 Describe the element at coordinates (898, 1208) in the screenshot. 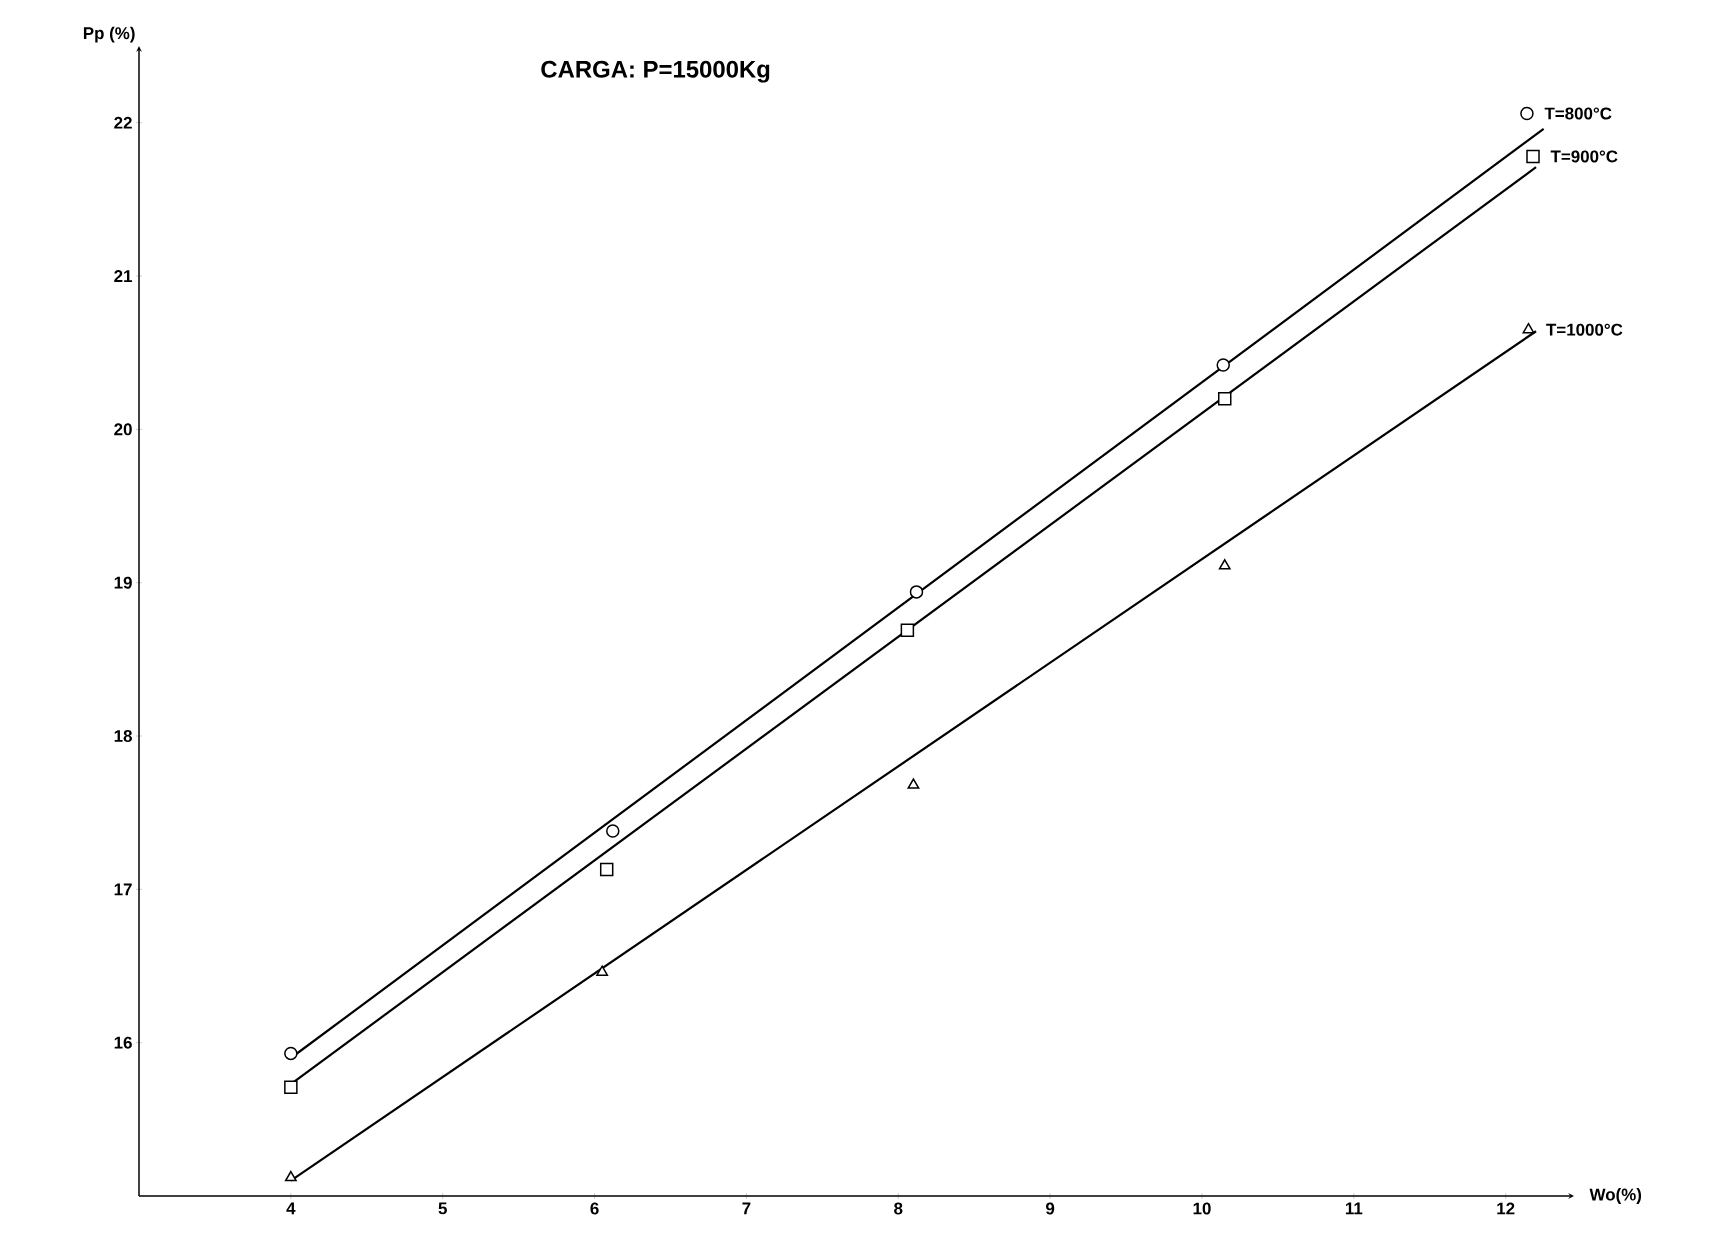

I see `x-tick-label: 8` at that location.